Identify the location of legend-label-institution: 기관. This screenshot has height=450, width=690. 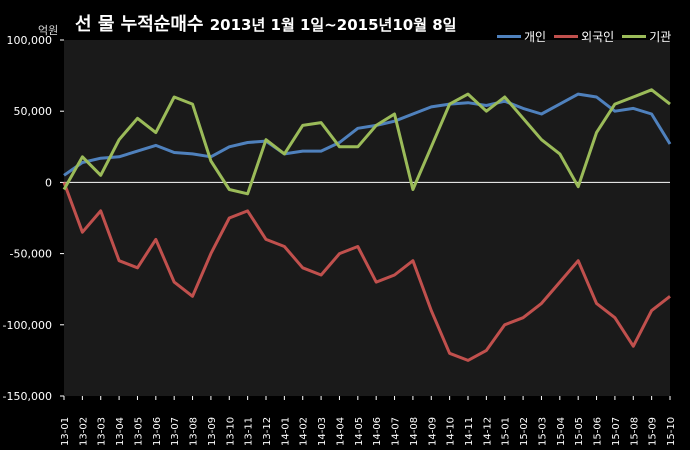
(660, 37).